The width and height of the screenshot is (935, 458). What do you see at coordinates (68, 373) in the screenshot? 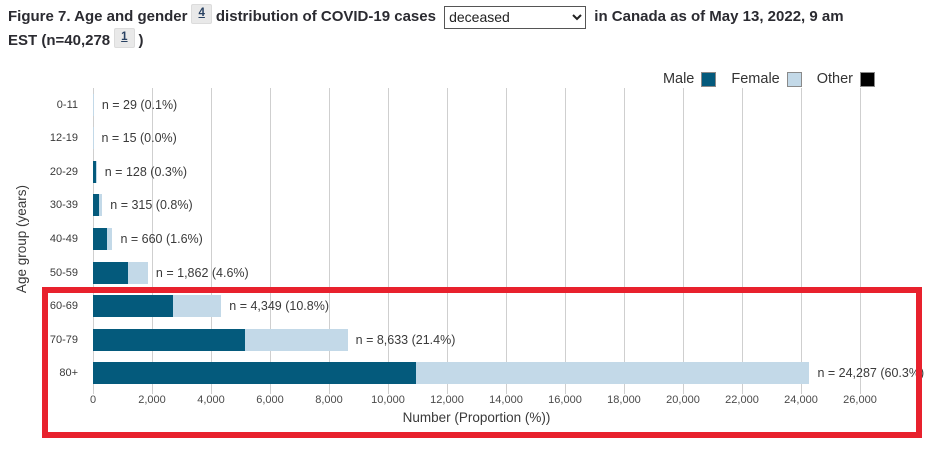
I see `y-axis-label: 80+` at bounding box center [68, 373].